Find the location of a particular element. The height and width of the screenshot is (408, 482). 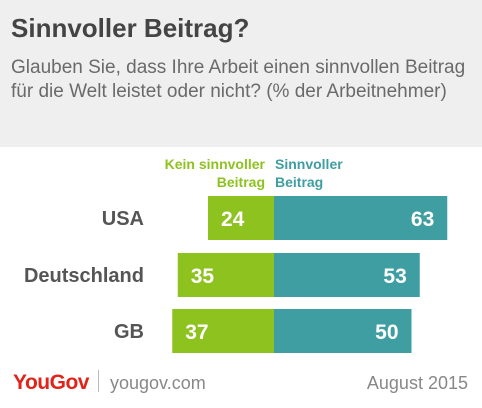

legend-right-line2: Beitrag is located at coordinates (299, 182).